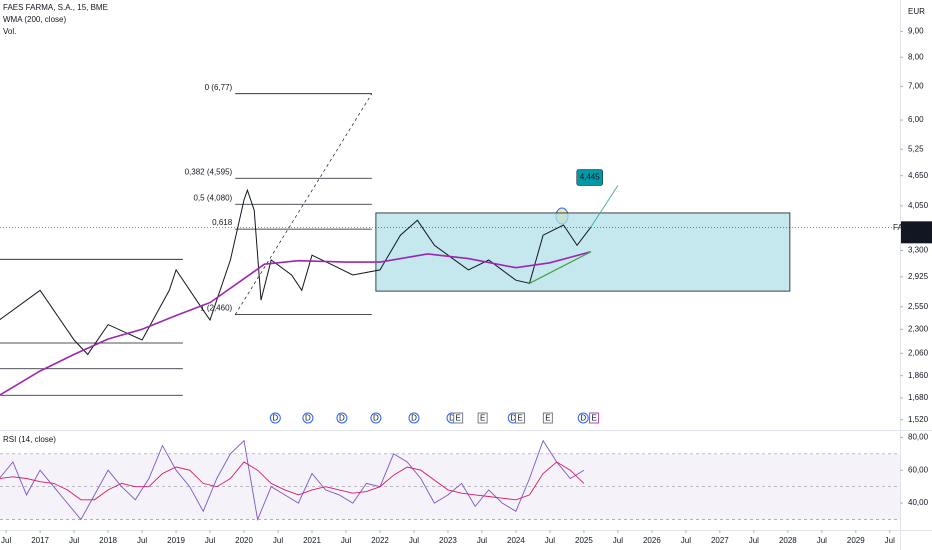 The width and height of the screenshot is (932, 550). I want to click on x-tick-label: 2024, so click(516, 540).